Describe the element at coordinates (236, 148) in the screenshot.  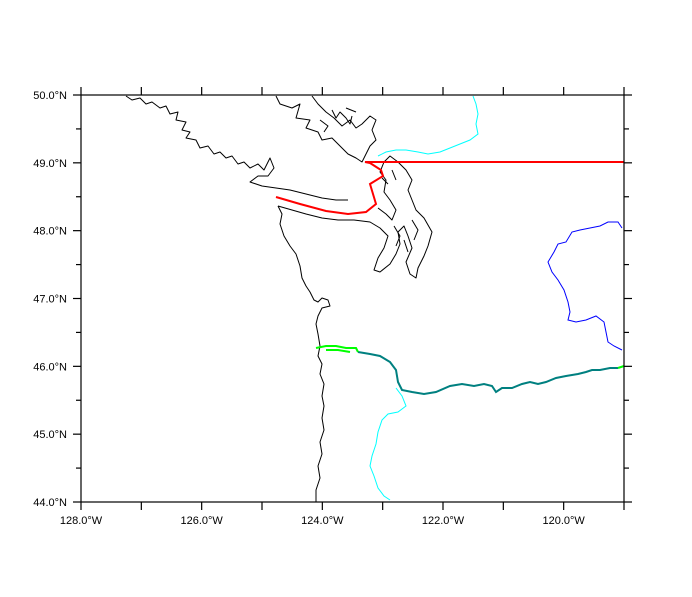
I see `vancouver-island-coastline` at that location.